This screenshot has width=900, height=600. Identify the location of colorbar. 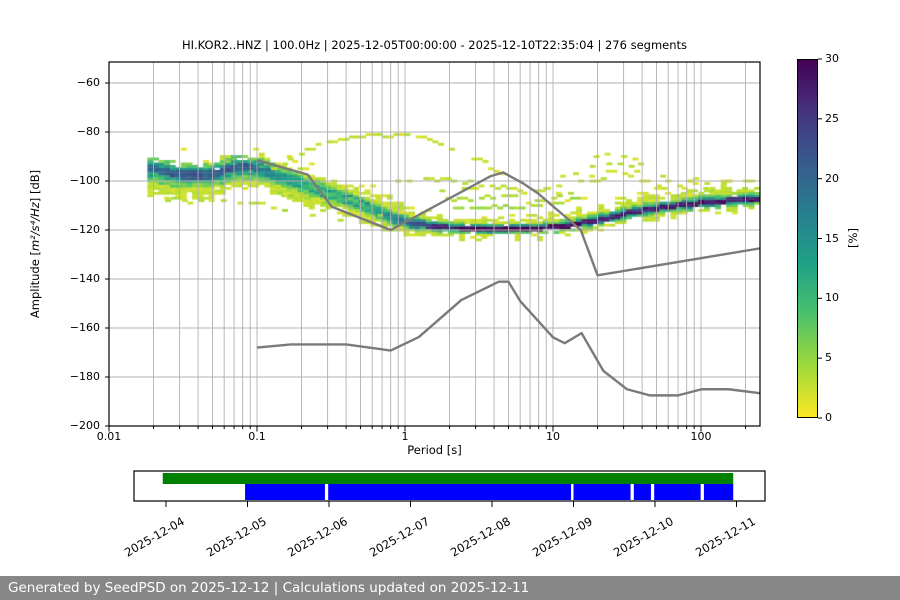
(807, 238).